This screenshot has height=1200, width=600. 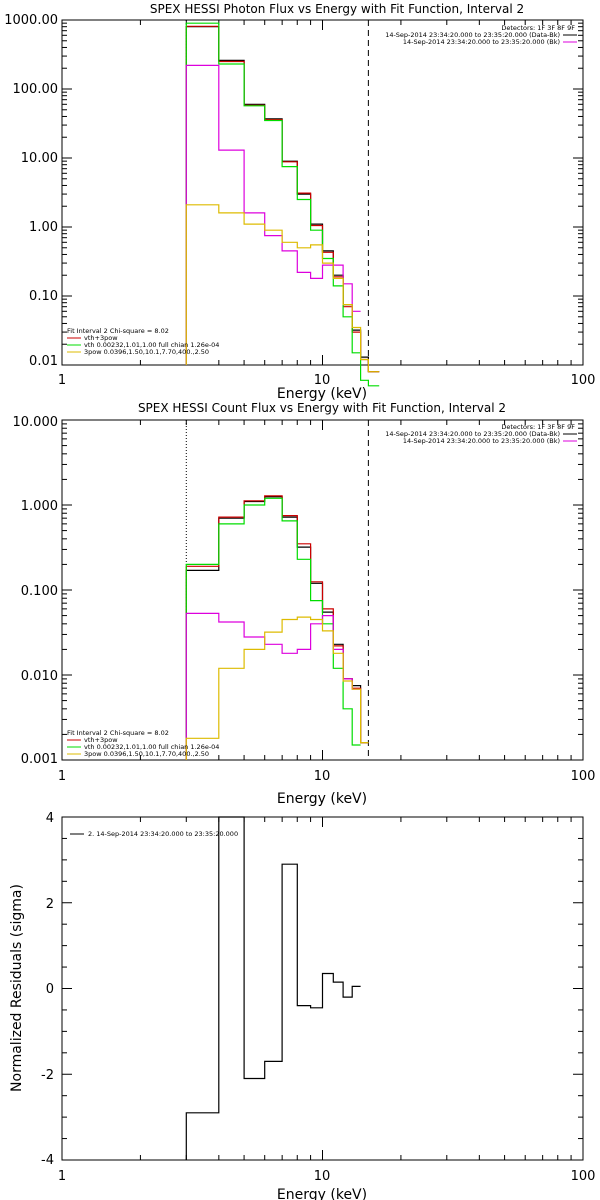 I want to click on y-tick-labels: 4 2 0 -2 -4, so click(x=47, y=989).